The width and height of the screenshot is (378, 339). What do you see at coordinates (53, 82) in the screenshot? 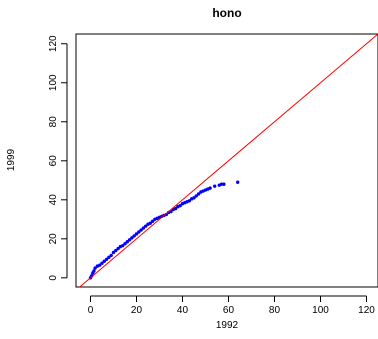
I see `y-tick-label: 100` at bounding box center [53, 82].